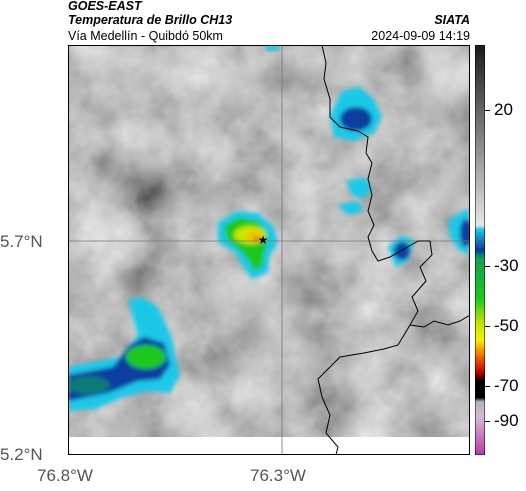 This screenshot has width=526, height=491. Describe the element at coordinates (452, 20) in the screenshot. I see `agency-label: SIATA` at that location.